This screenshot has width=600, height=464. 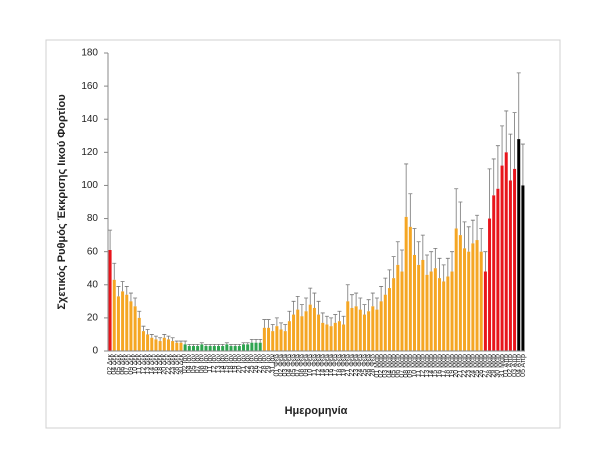 I want to click on y-tick-label: 140, so click(x=89, y=119).